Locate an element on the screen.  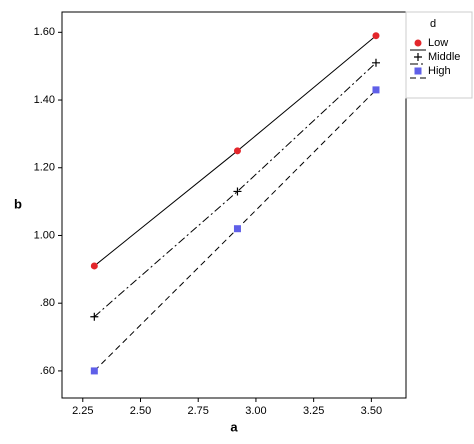
y-tick-label: 1.00 is located at coordinates (44, 235).